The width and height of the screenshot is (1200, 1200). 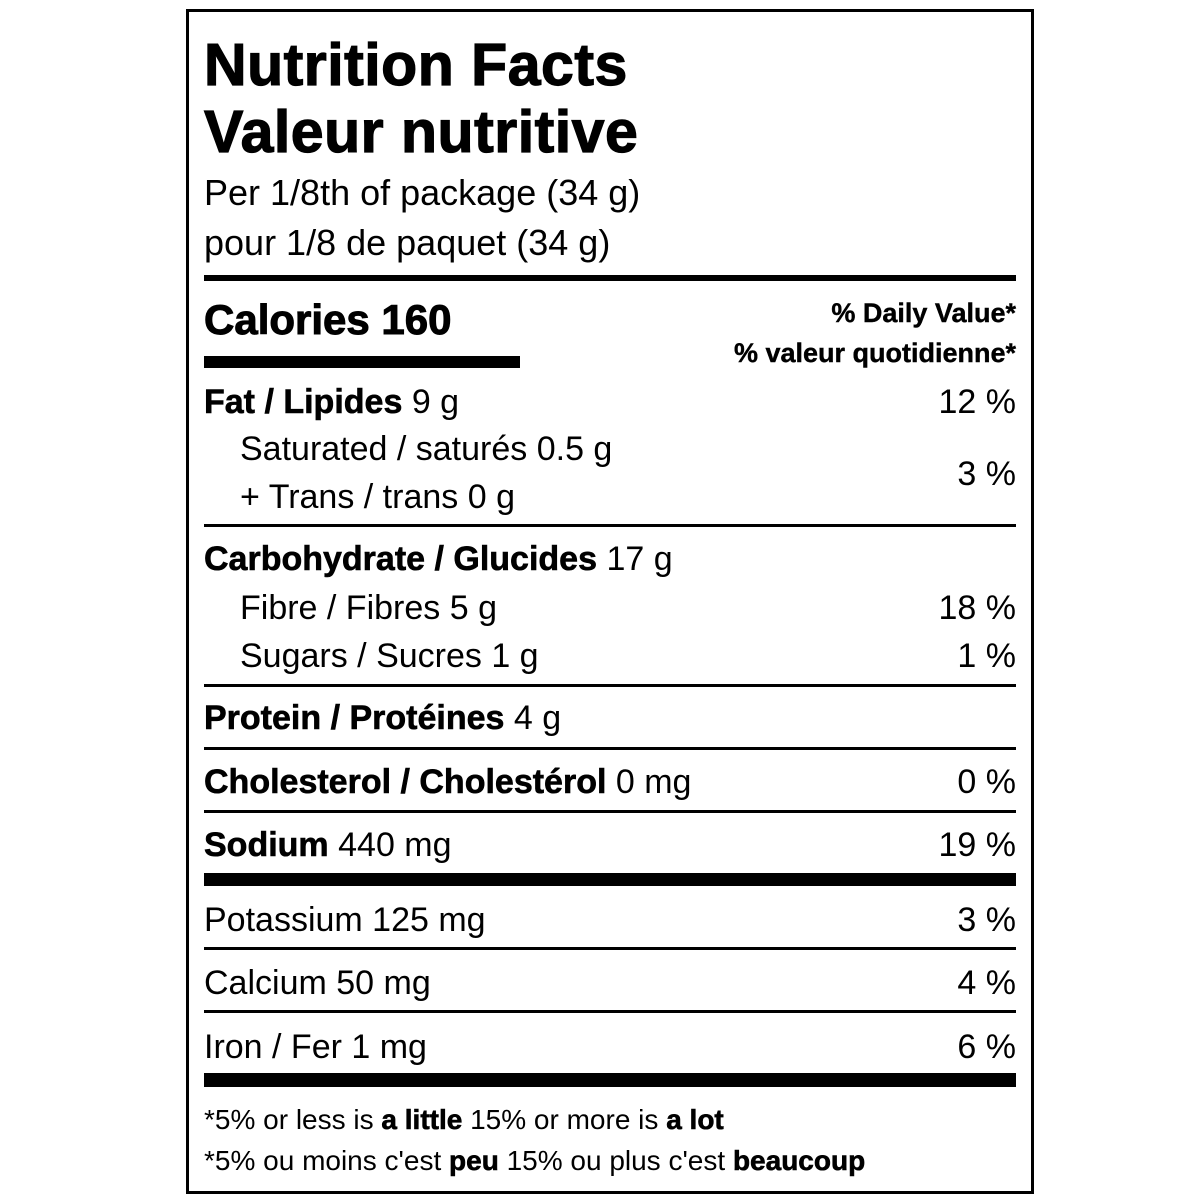 I want to click on carbohydrate-row: Carbohydrate / Glucides 17 g, so click(x=438, y=559).